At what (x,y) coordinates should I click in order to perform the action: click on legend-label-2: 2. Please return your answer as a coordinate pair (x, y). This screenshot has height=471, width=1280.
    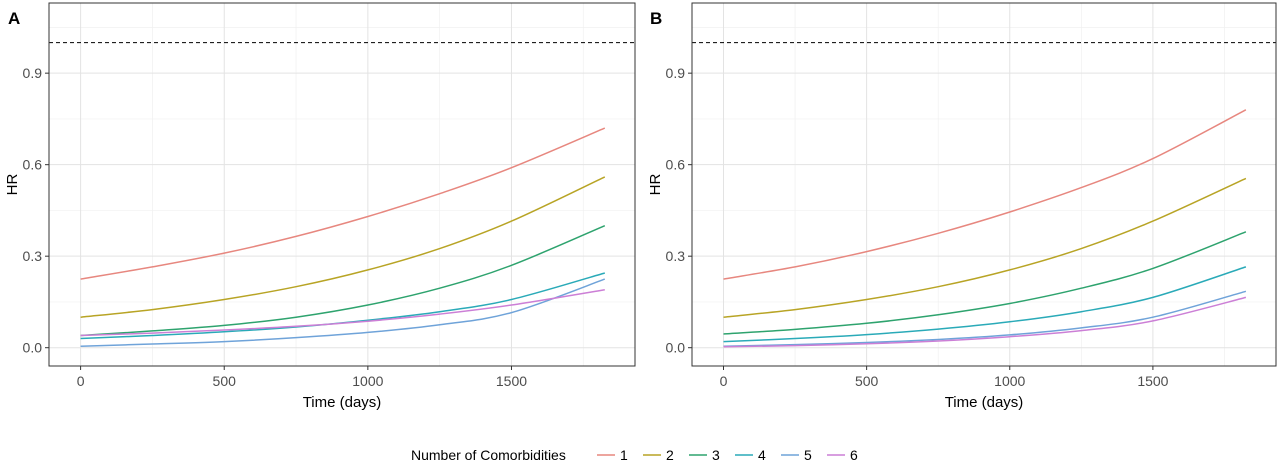
    Looking at the image, I should click on (670, 455).